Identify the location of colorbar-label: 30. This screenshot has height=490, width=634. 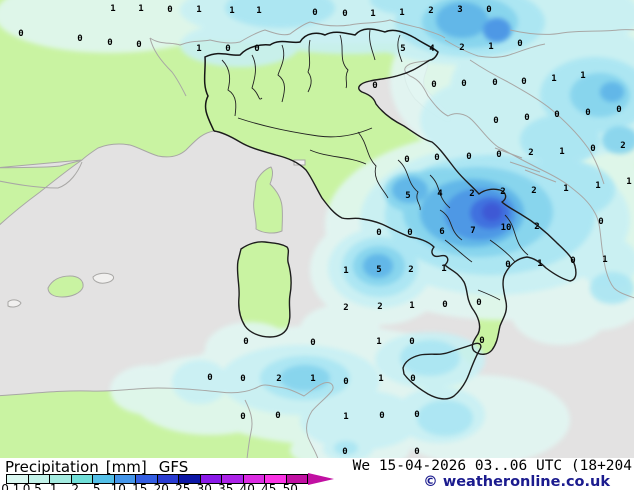
(204, 486).